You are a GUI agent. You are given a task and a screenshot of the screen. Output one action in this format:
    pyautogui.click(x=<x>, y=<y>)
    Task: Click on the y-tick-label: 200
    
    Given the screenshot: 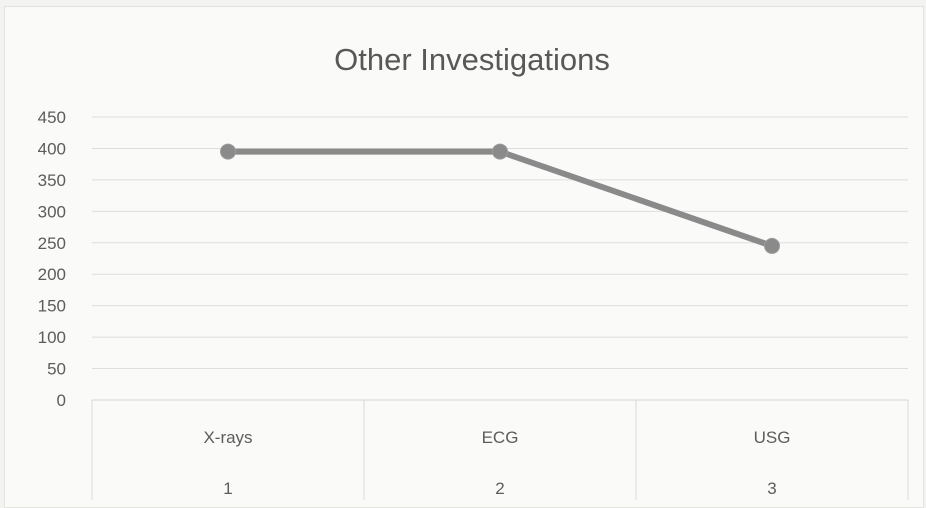 What is the action you would take?
    pyautogui.click(x=52, y=274)
    